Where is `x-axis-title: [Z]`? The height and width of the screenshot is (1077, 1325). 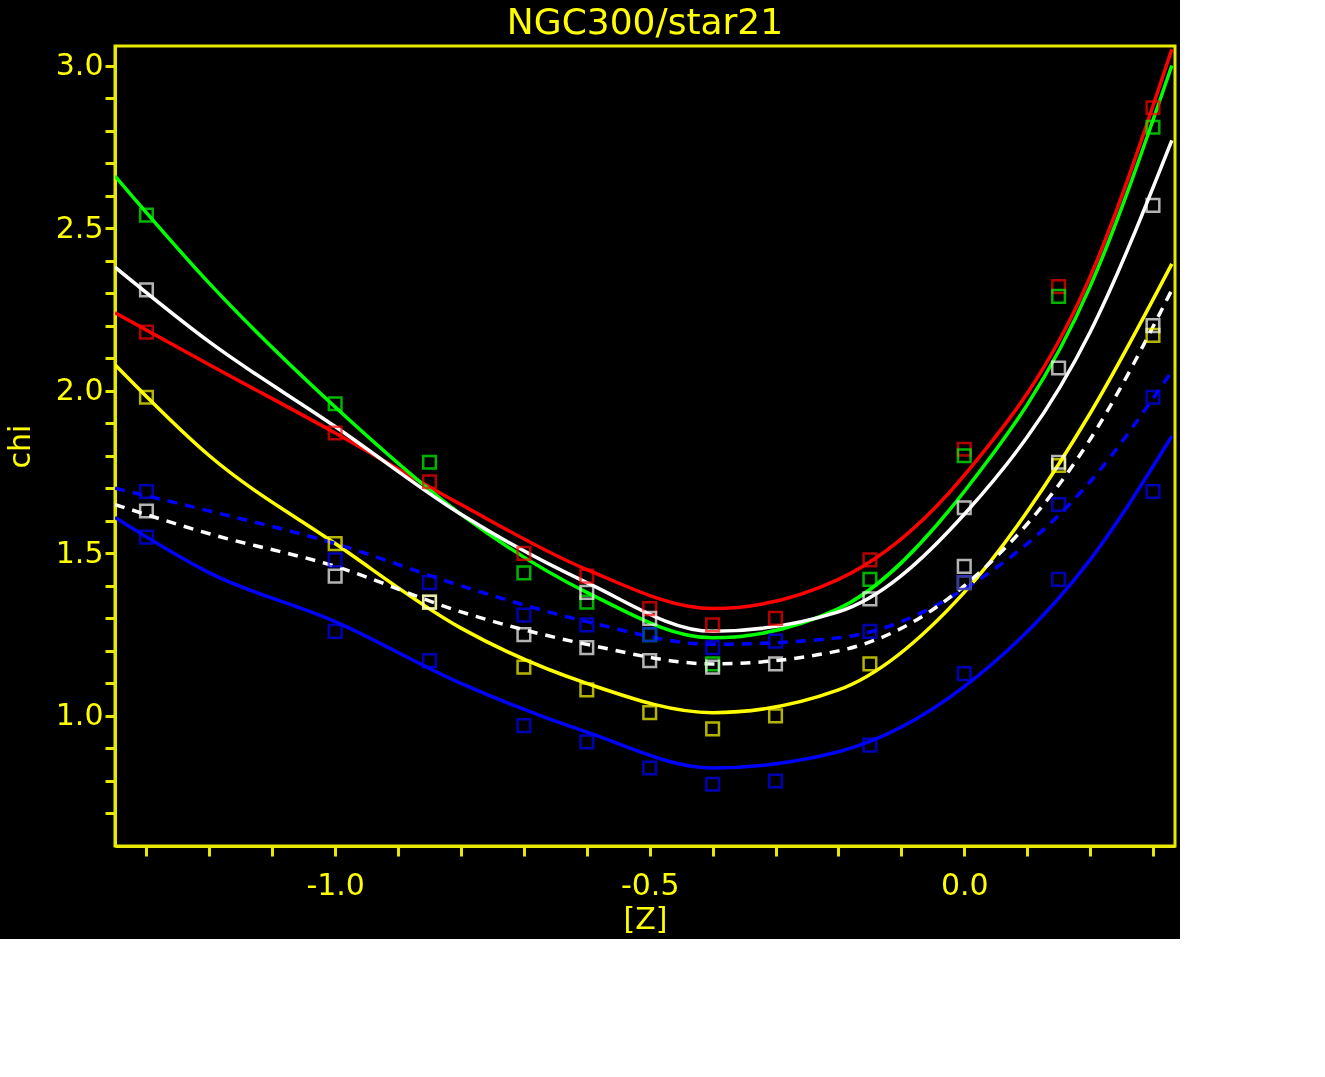
x-axis-title: [Z] is located at coordinates (645, 918).